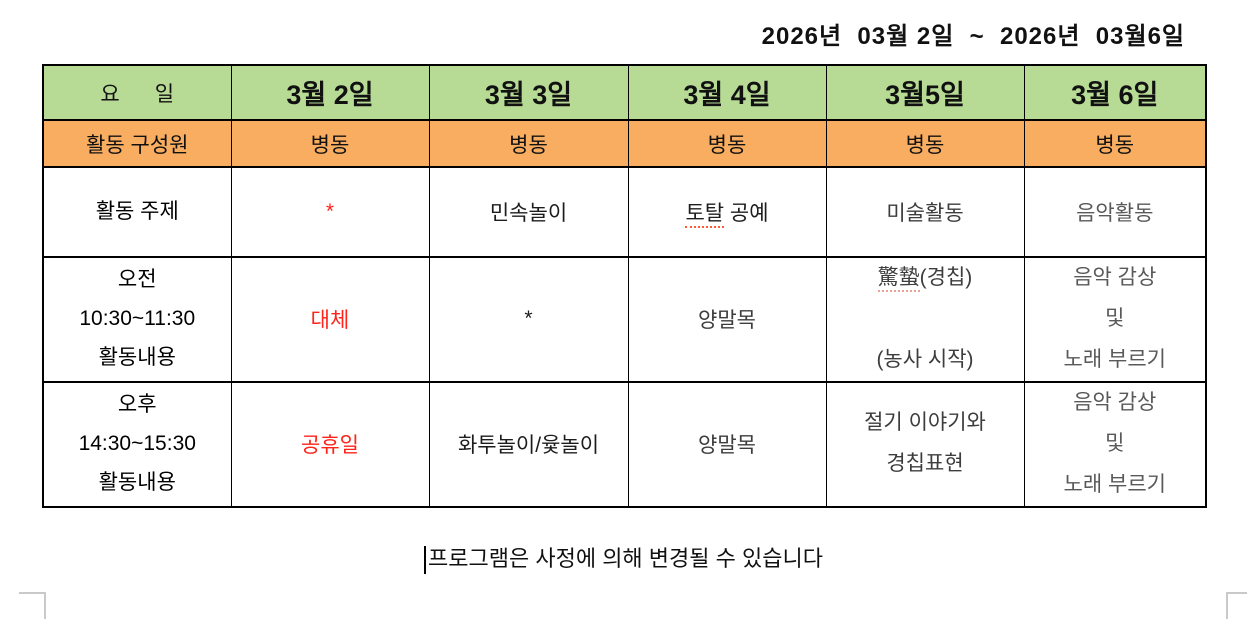 The image size is (1247, 637). I want to click on cell-theme-wed: 토탈 공예, so click(727, 212).